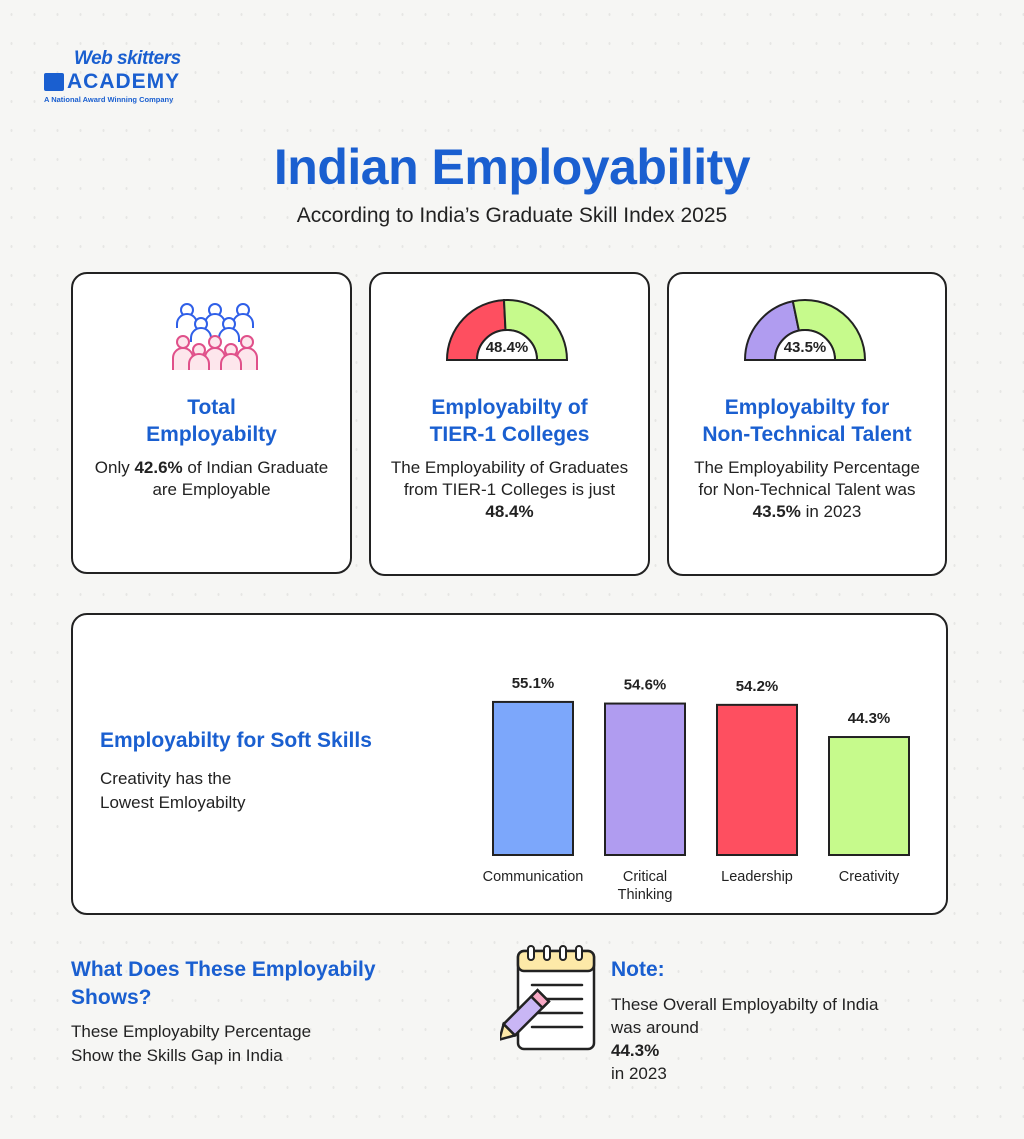 This screenshot has height=1139, width=1024. I want to click on highlight-value: 48.4%, so click(509, 511).